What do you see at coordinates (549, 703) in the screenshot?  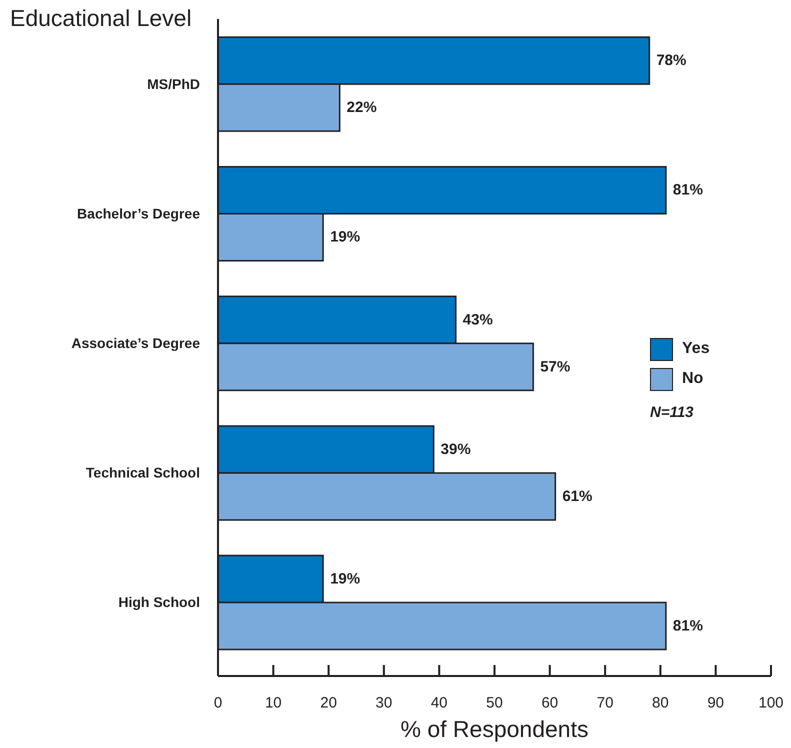 I see `x-tick-label: 60` at bounding box center [549, 703].